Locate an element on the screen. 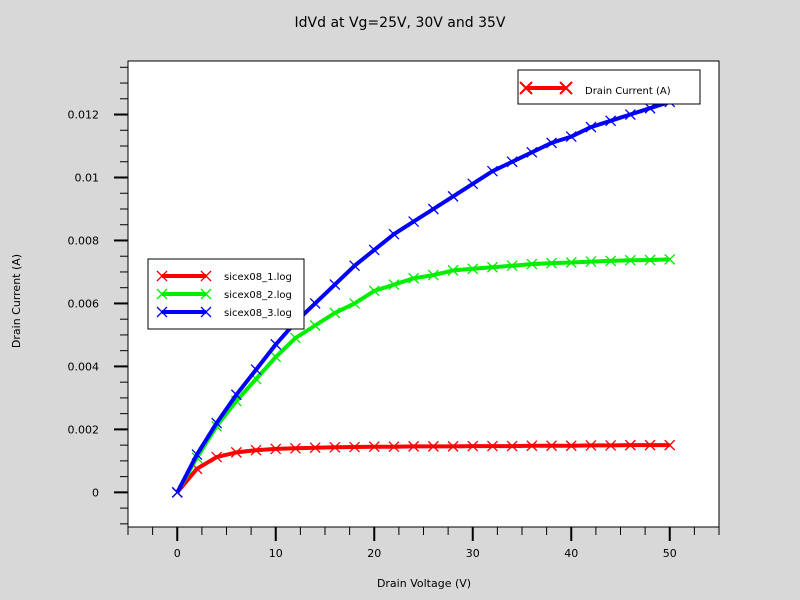  x-axis: 0 10 20 30 40 50 is located at coordinates (423, 543).